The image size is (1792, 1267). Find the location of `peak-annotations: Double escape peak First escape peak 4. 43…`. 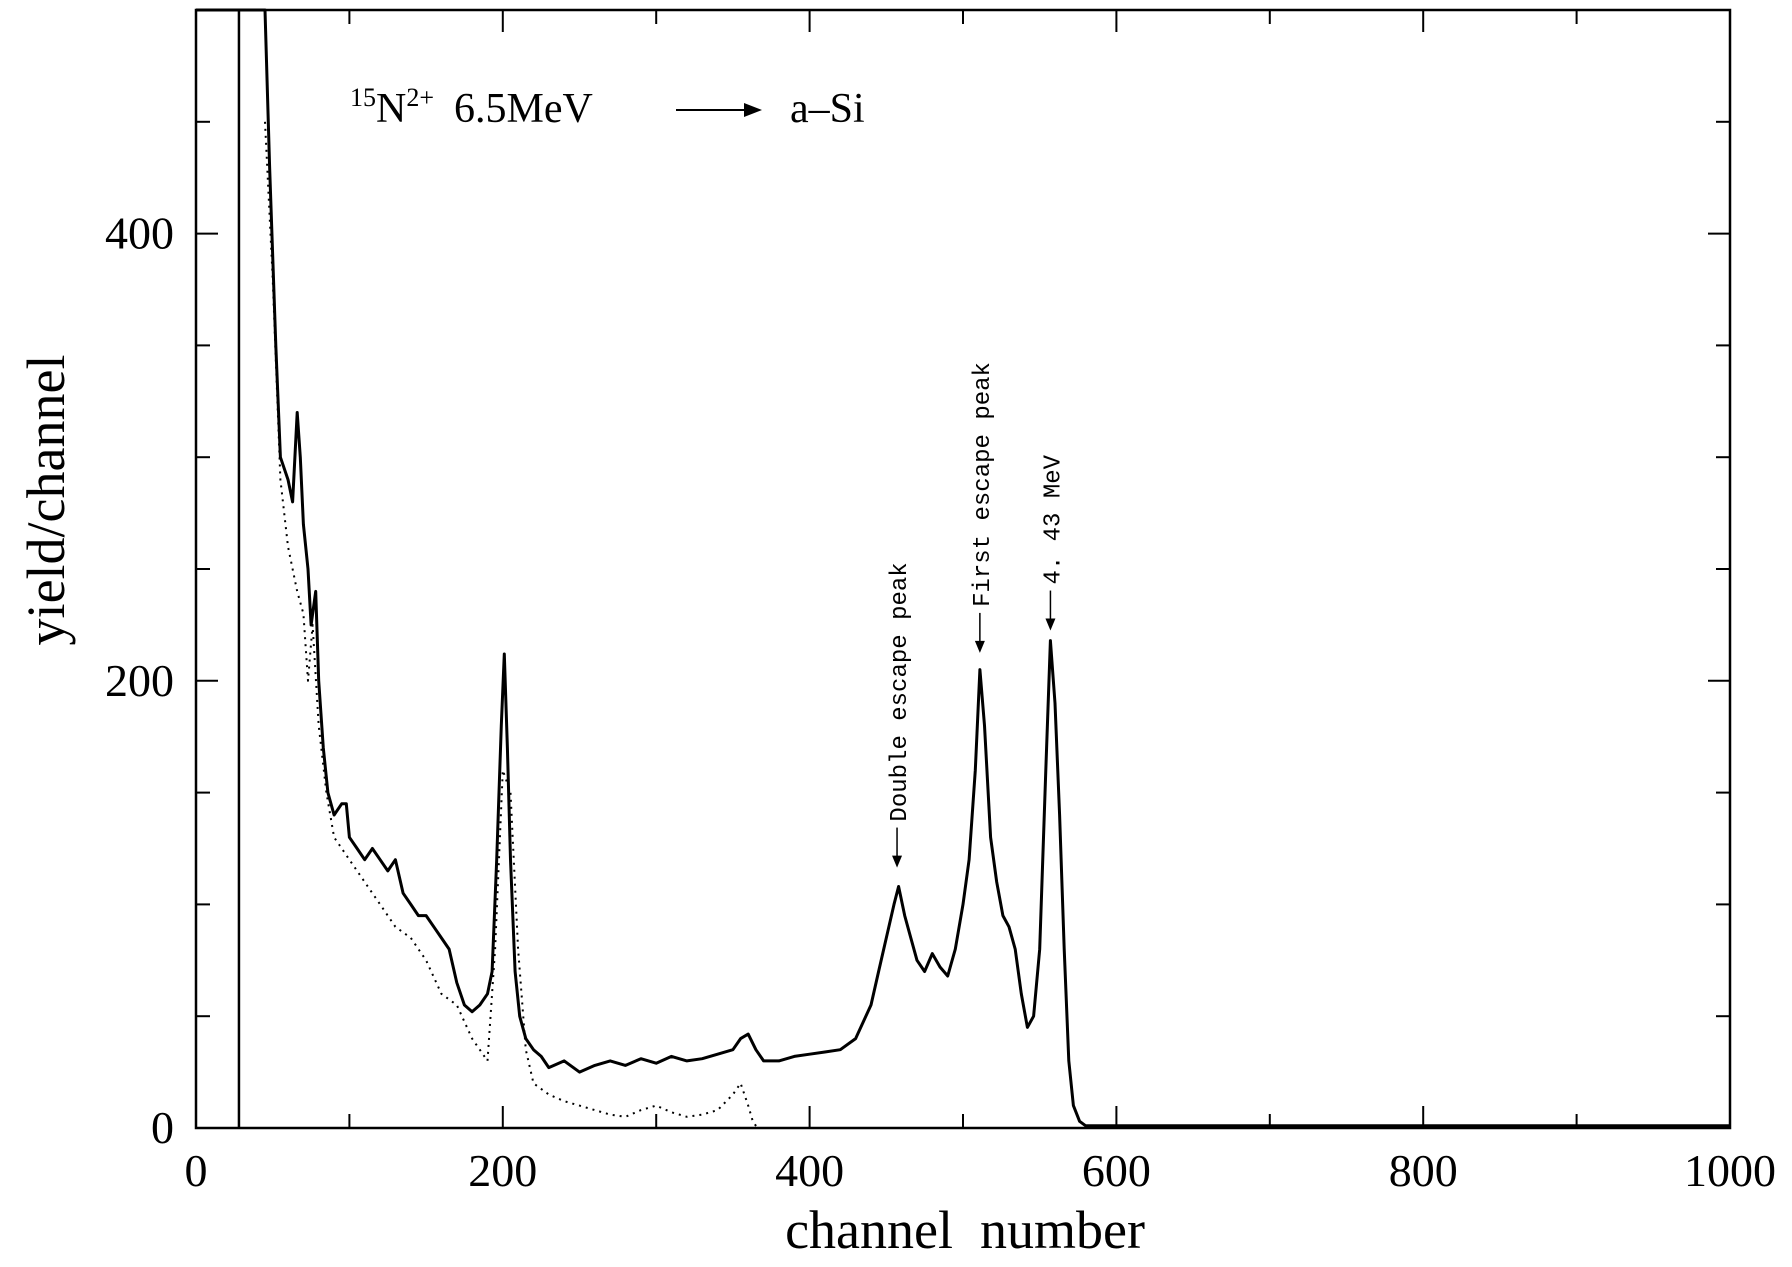

peak-annotations: Double escape peak First escape peak 4. 43… is located at coordinates (977, 615).